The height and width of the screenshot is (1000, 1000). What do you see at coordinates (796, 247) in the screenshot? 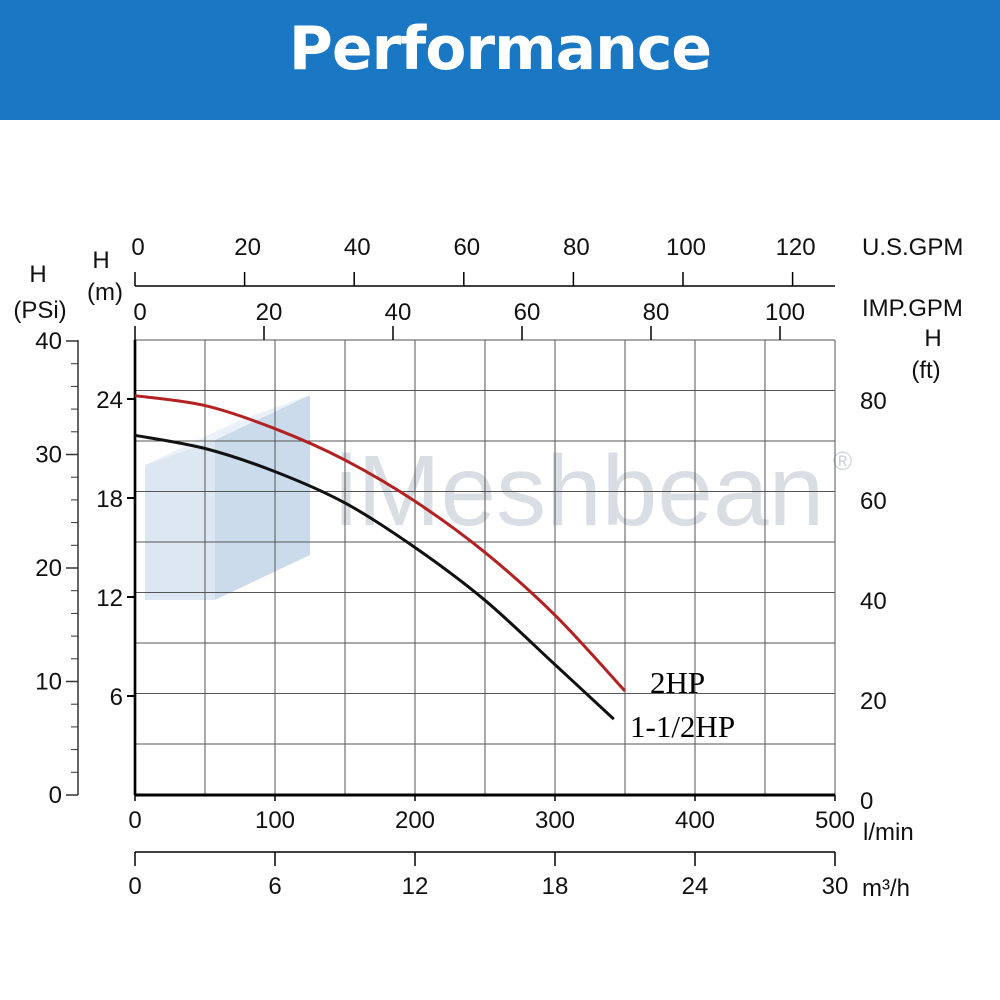
I see `usgpm-tick-label: 120` at bounding box center [796, 247].